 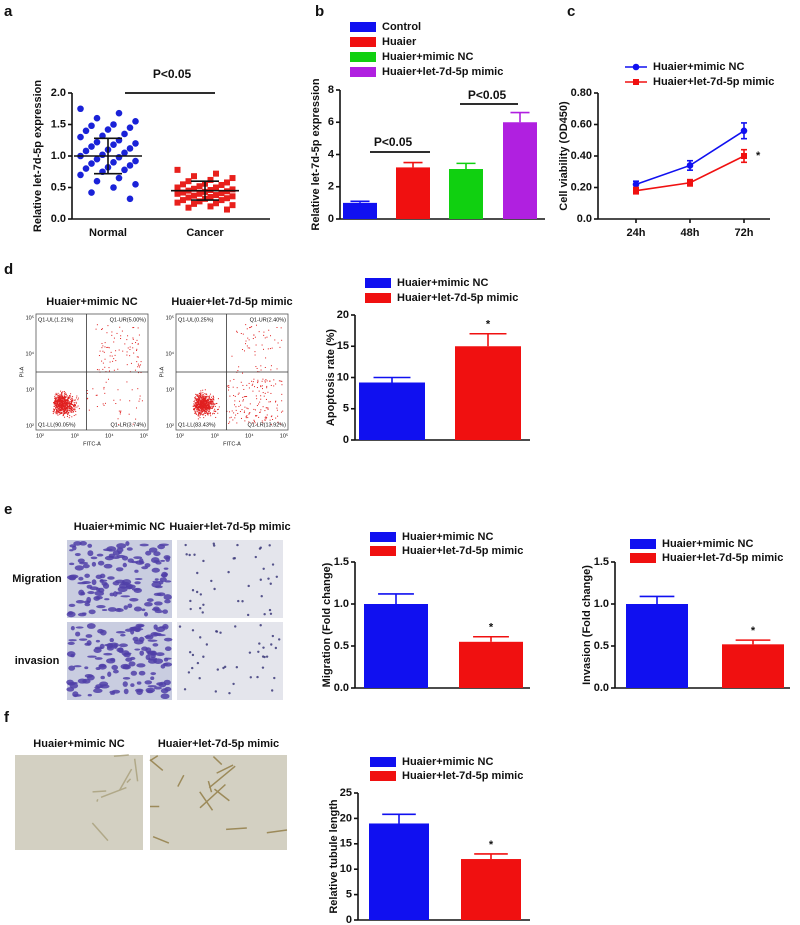 What do you see at coordinates (222, 777) in the screenshot?
I see `tubule` at bounding box center [222, 777].